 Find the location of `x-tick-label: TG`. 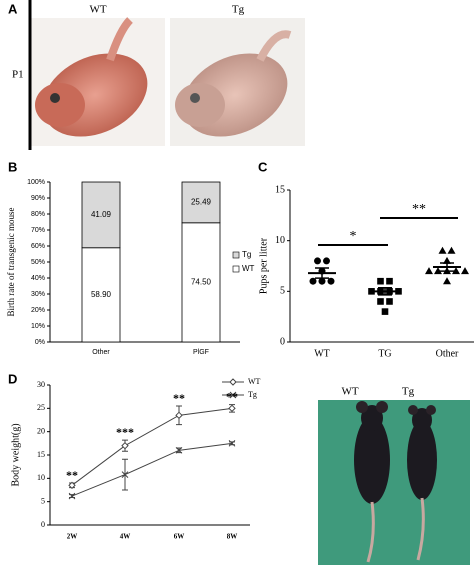

x-tick-label: TG is located at coordinates (384, 353).